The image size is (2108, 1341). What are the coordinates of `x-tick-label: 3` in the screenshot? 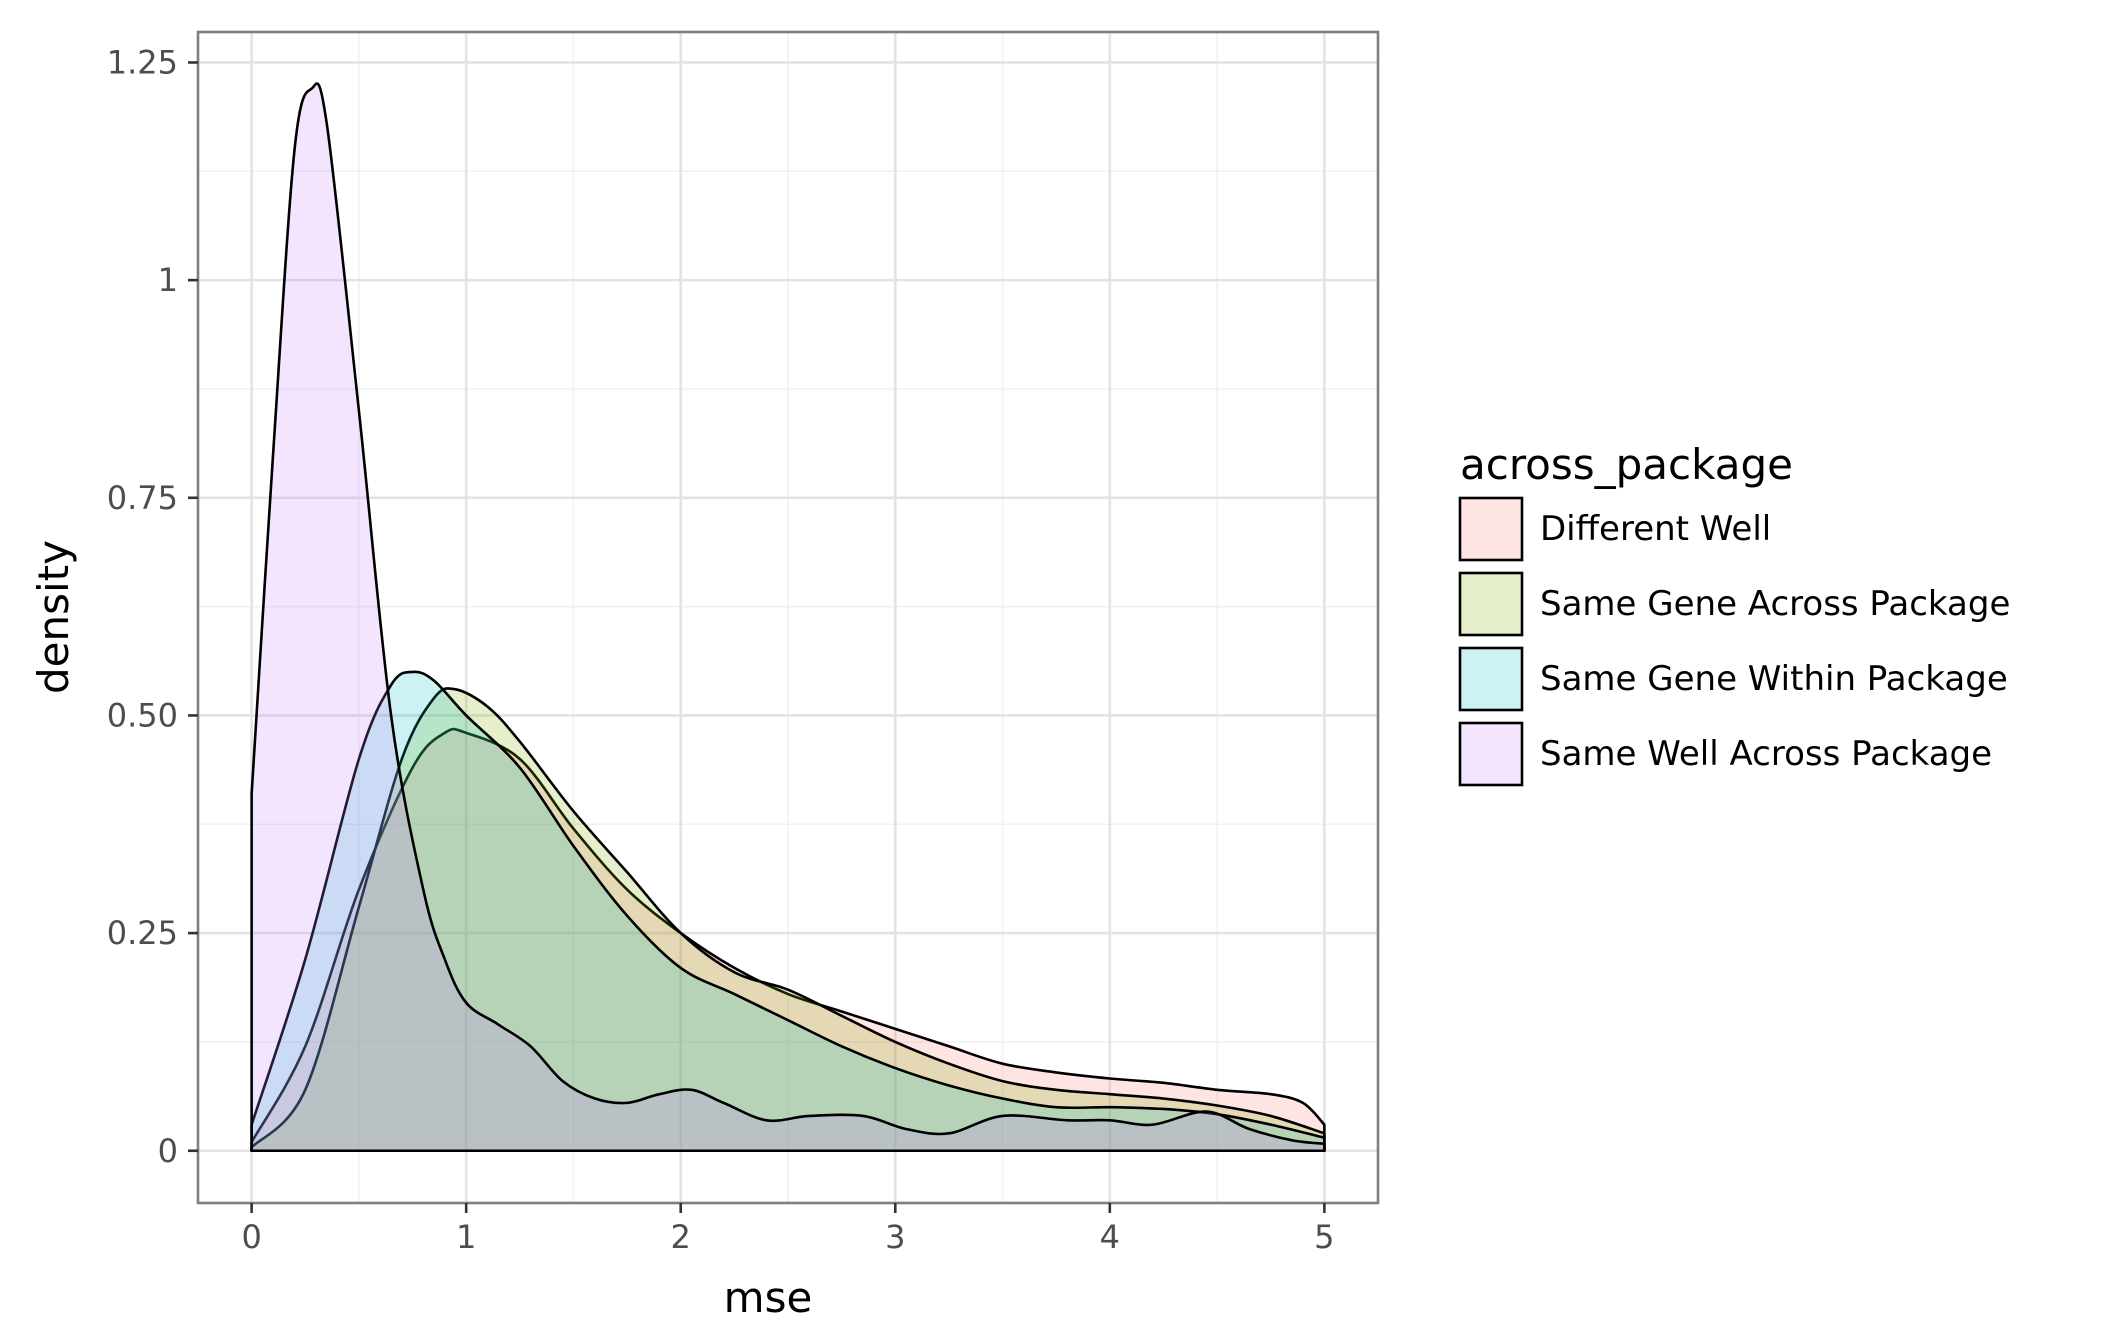 It's located at (895, 1237).